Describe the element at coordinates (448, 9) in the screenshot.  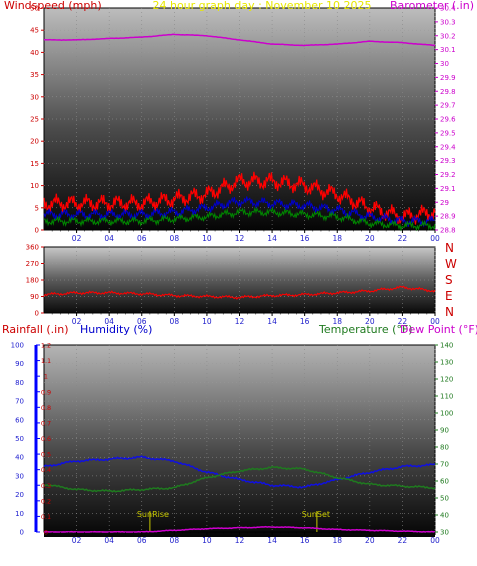
I see `barometer-axis-tick-label: 30.4` at that location.